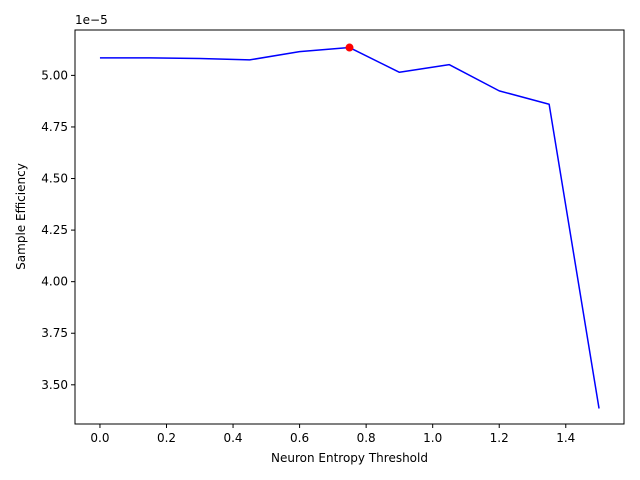  What do you see at coordinates (54, 385) in the screenshot?
I see `y-tick-label: 3.50` at bounding box center [54, 385].